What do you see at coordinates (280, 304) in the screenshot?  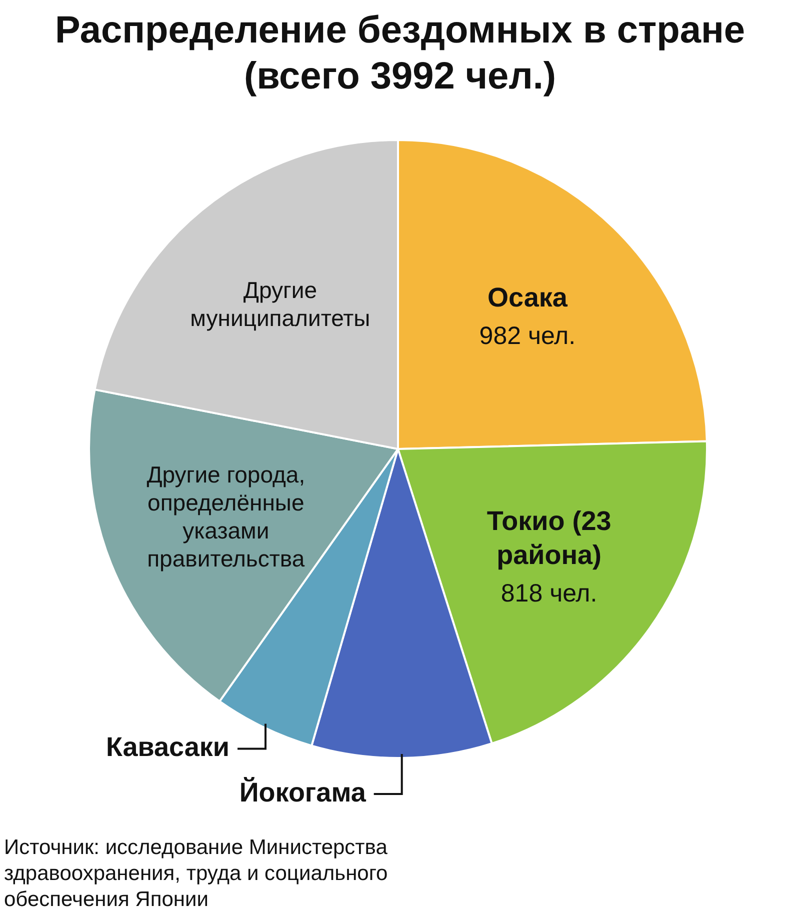 I see `slice-label: Другие муниципалитеты` at bounding box center [280, 304].